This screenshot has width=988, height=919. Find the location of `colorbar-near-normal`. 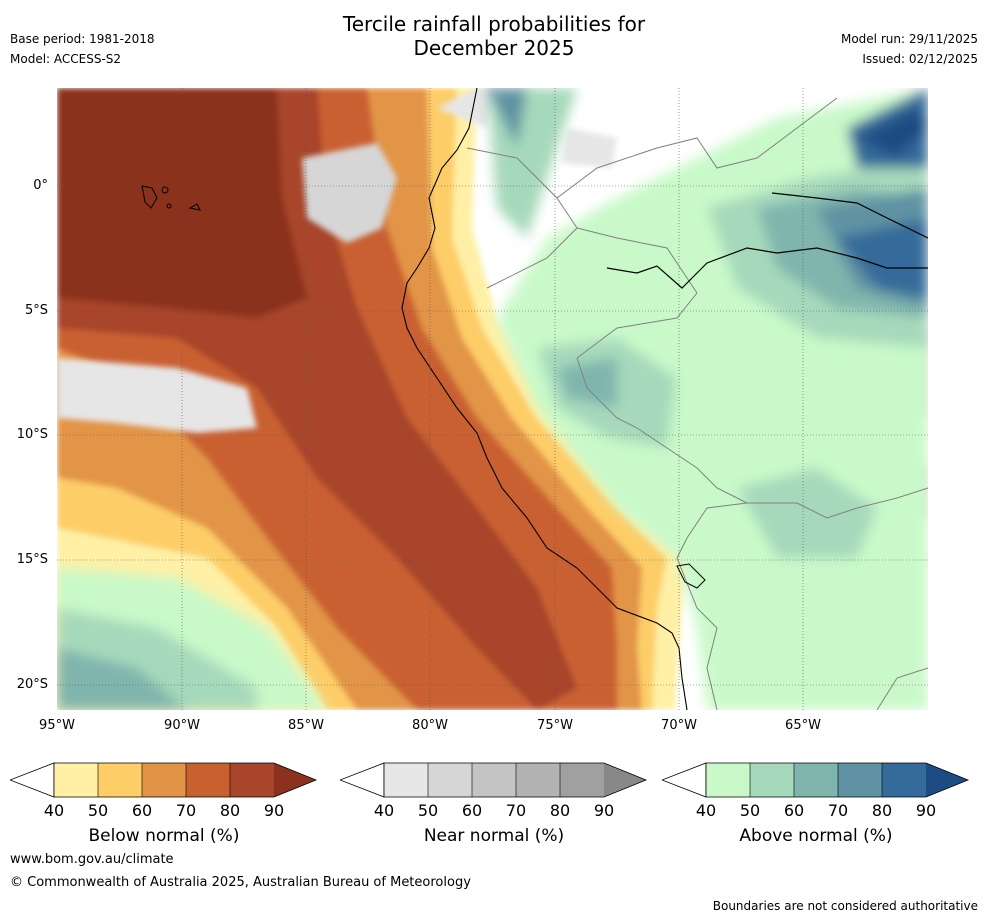

colorbar-near-normal is located at coordinates (494, 780).